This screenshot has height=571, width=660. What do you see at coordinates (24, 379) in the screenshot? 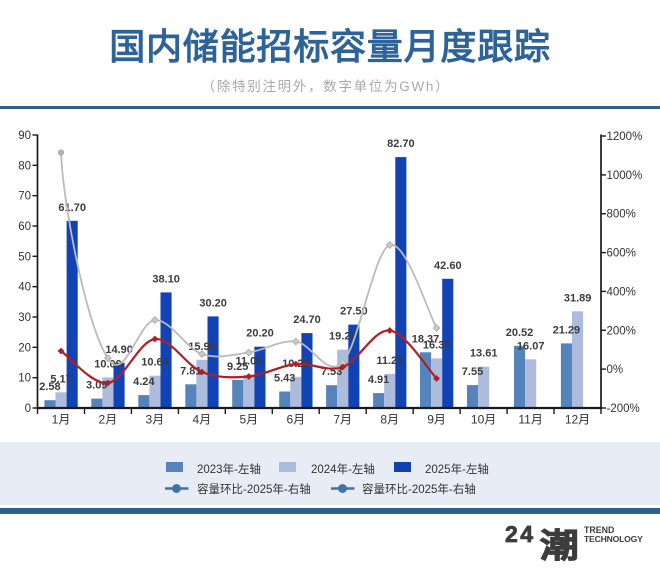
I see `svg-text: 10` at bounding box center [24, 379].